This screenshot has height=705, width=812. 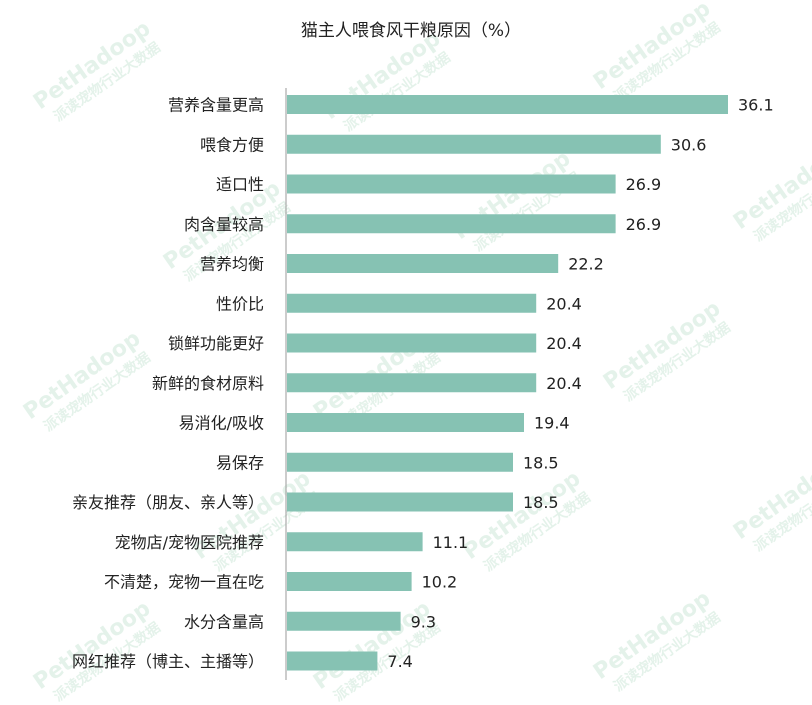 What do you see at coordinates (232, 264) in the screenshot?
I see `category-label: 营养均衡` at bounding box center [232, 264].